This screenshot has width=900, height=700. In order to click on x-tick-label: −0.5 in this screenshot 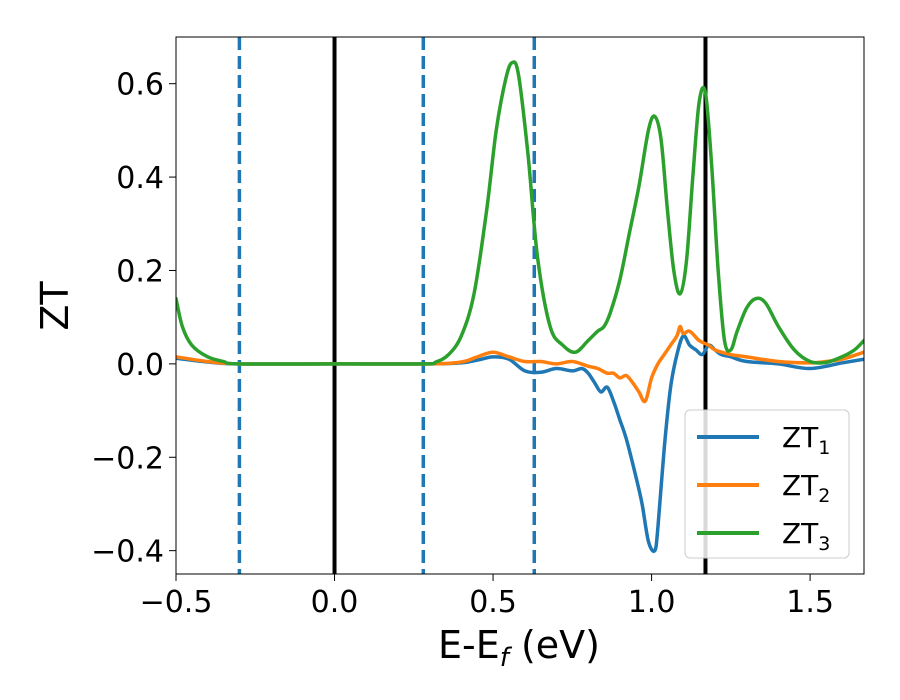, I will do `click(176, 602)`.